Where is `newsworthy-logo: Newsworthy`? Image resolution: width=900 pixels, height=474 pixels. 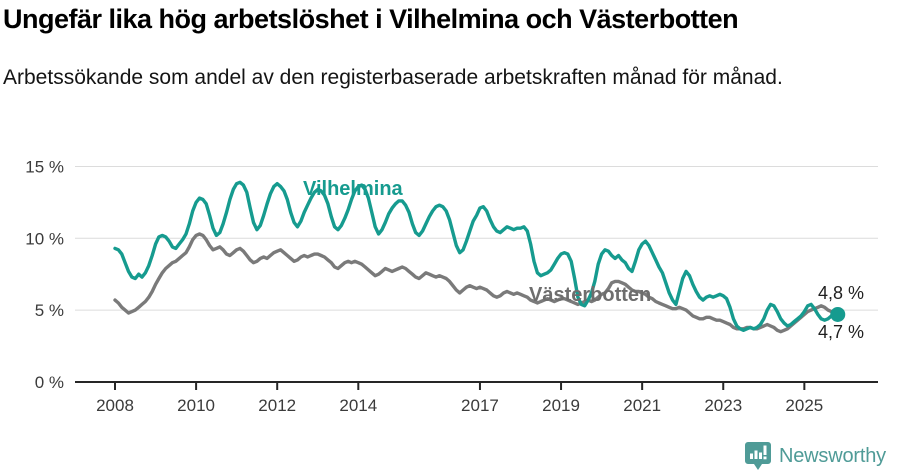
newsworthy-logo: Newsworthy is located at coordinates (815, 456).